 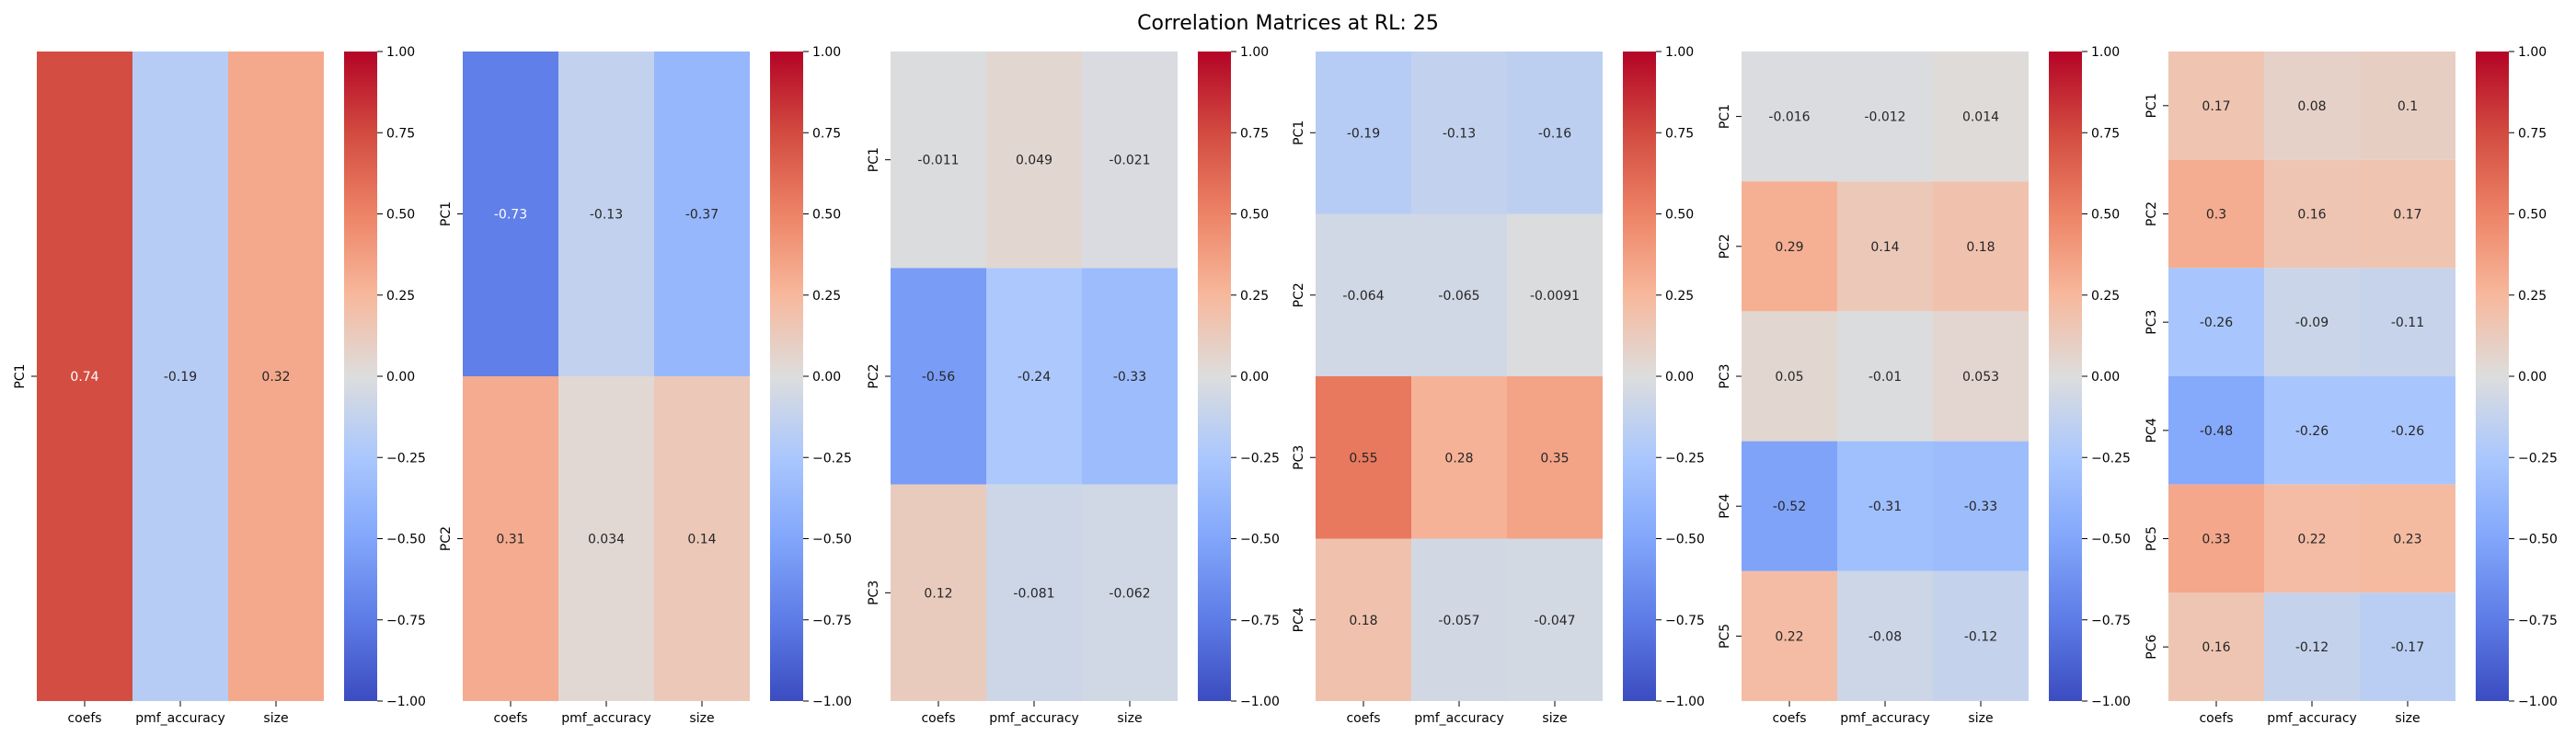 I want to click on cell-value-label: -0.08, so click(x=1886, y=636).